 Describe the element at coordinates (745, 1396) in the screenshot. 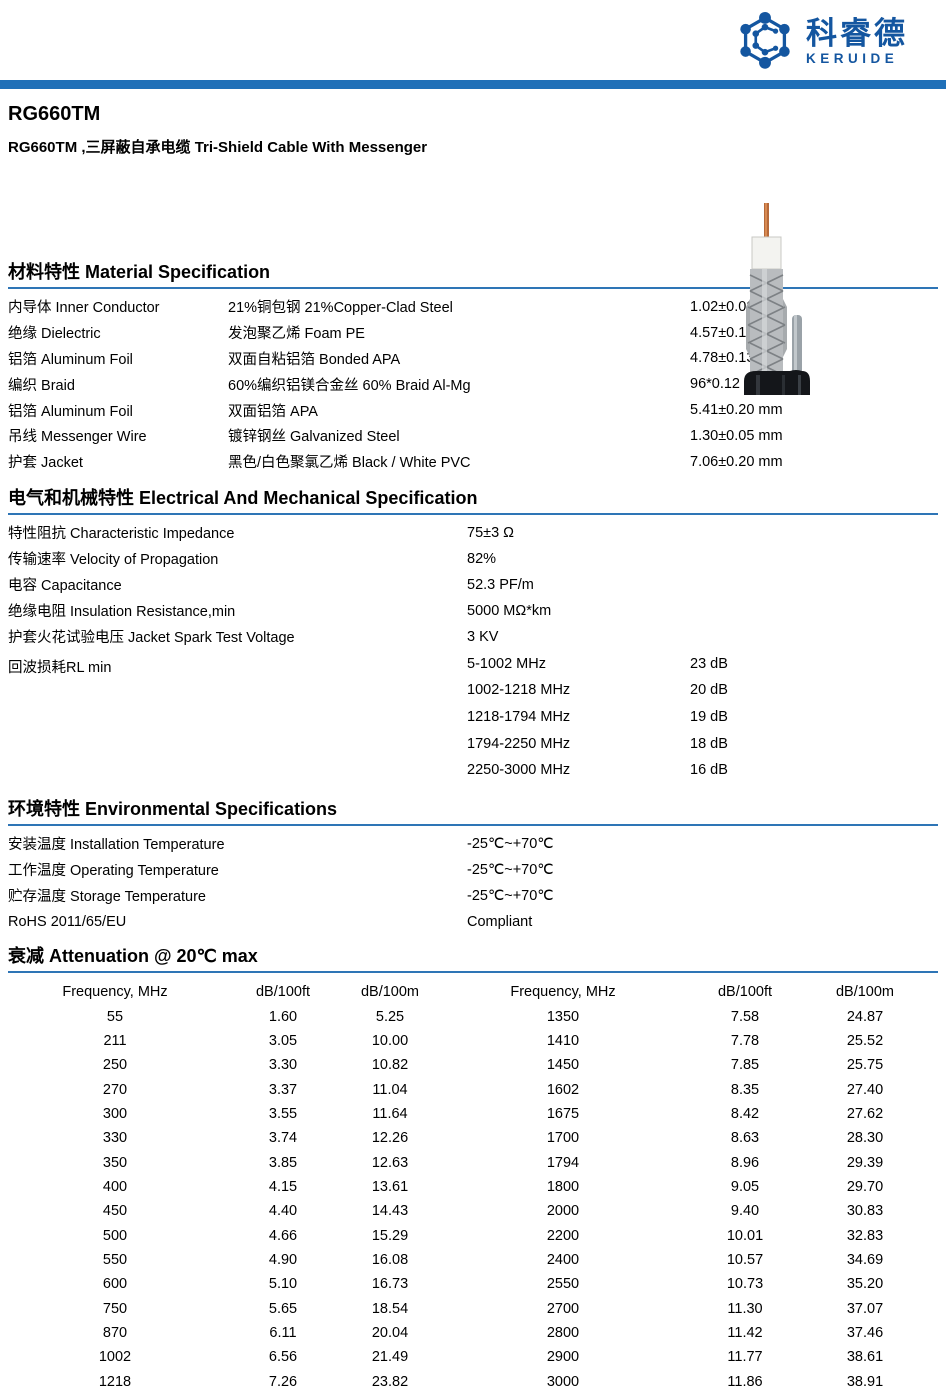

I see `attenuation-db100ft-right` at that location.